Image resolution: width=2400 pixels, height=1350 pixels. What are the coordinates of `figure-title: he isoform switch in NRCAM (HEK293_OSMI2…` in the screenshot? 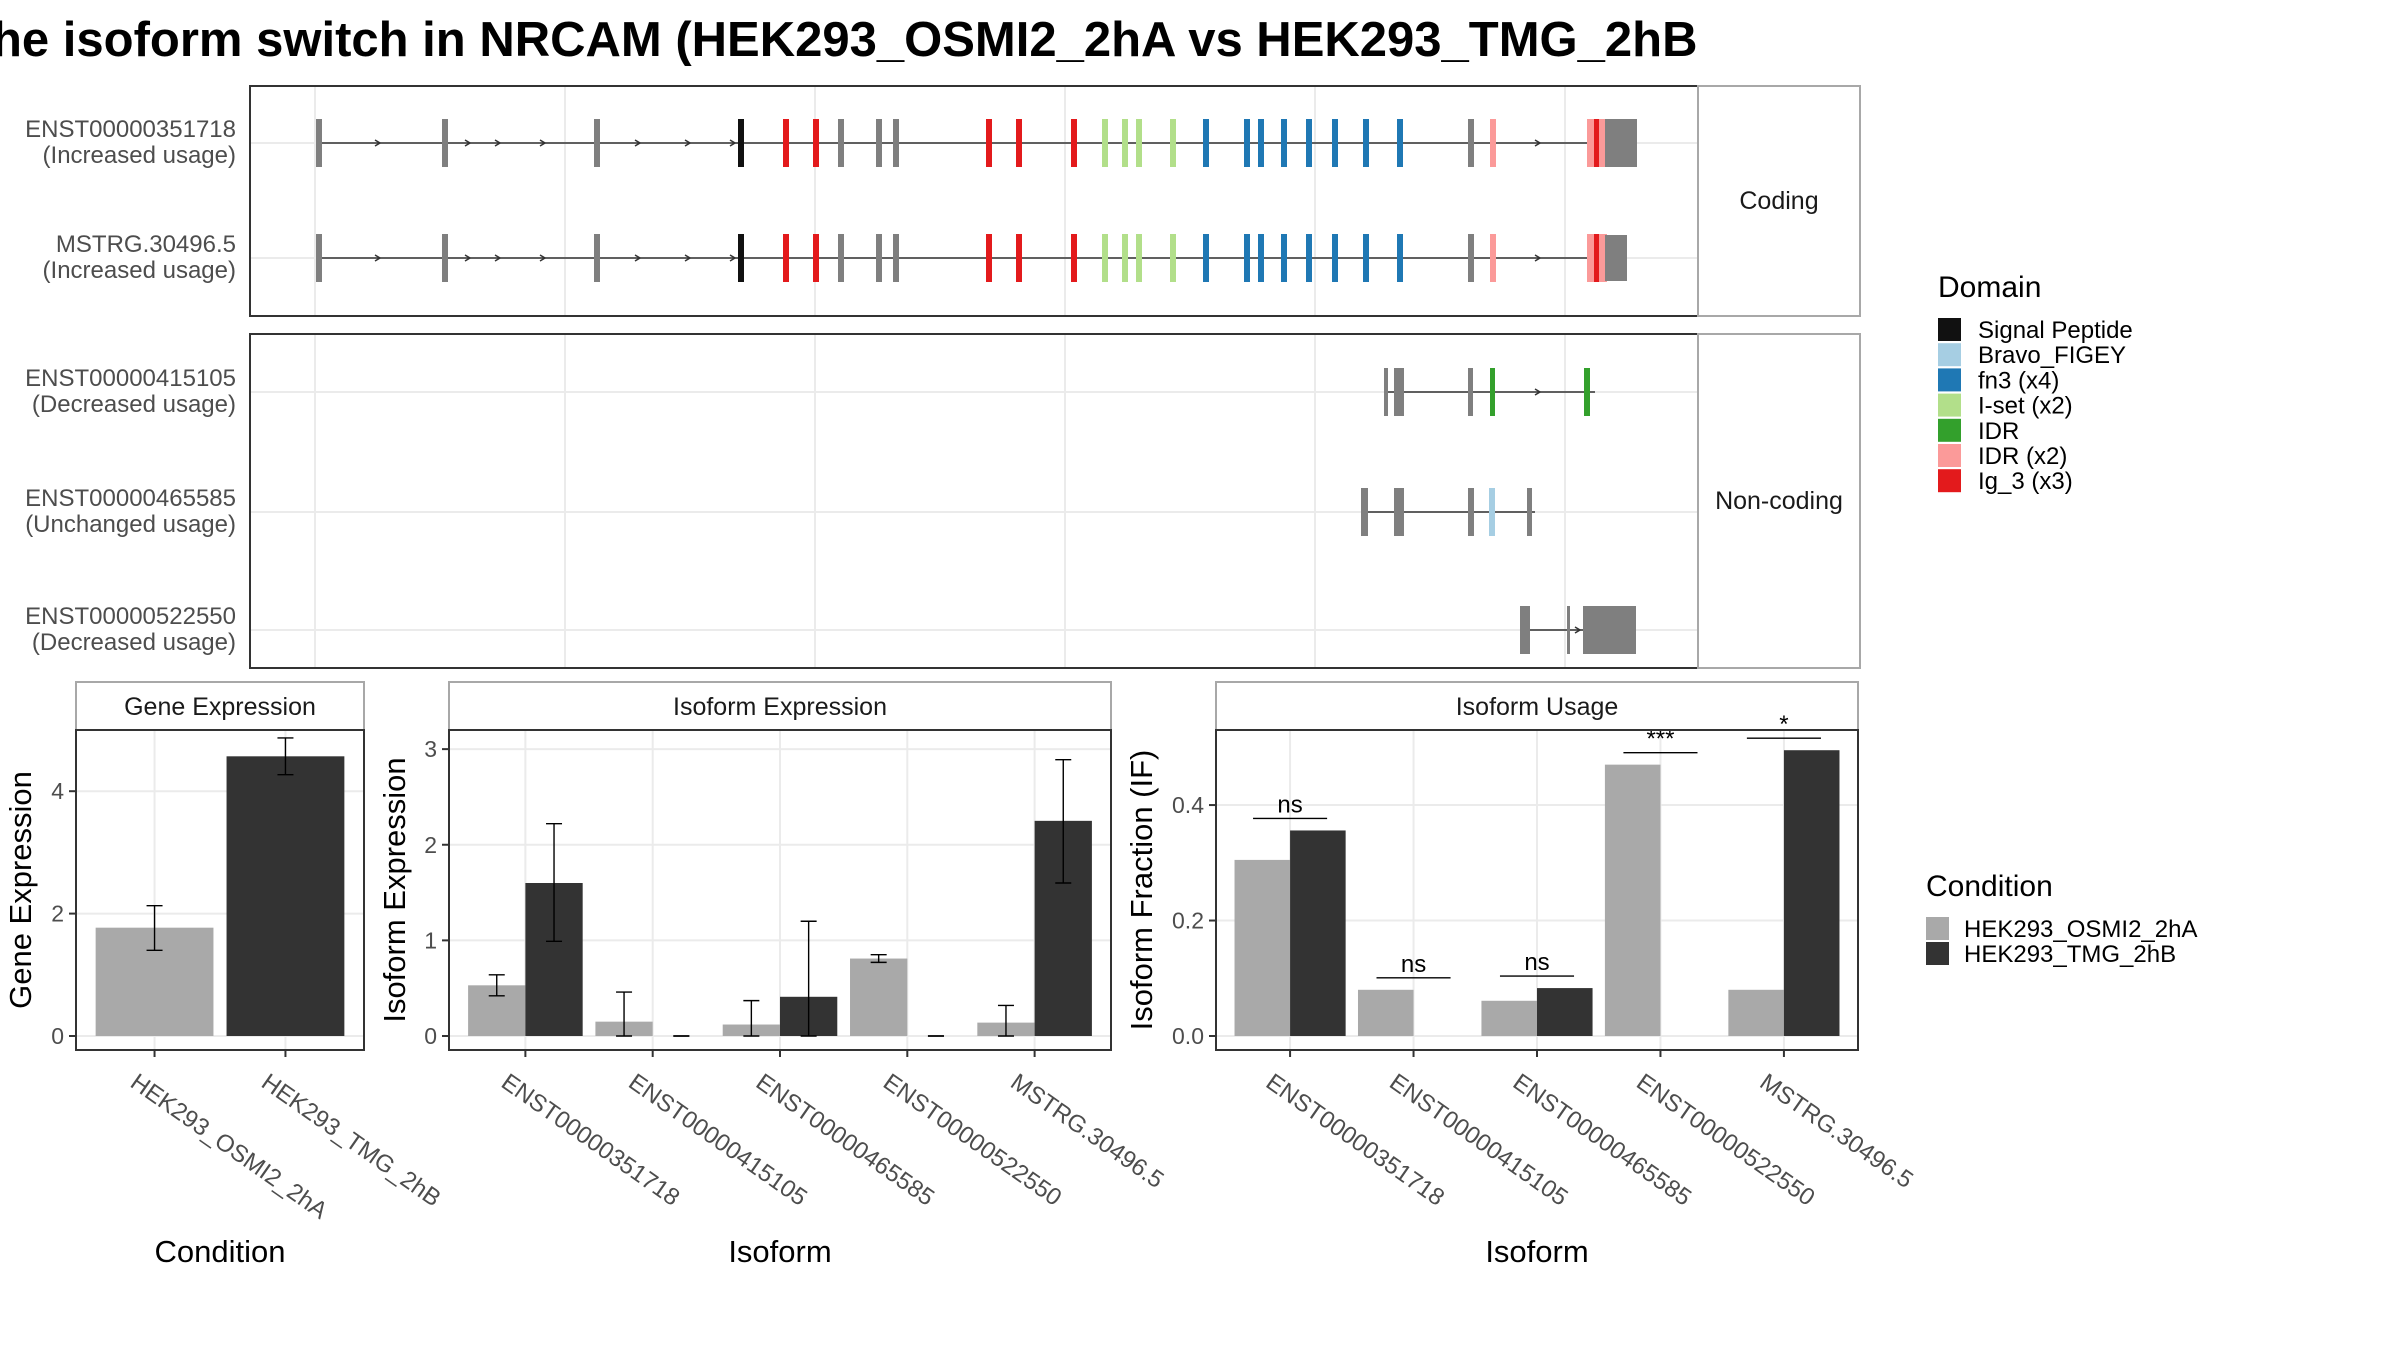 It's located at (848, 40).